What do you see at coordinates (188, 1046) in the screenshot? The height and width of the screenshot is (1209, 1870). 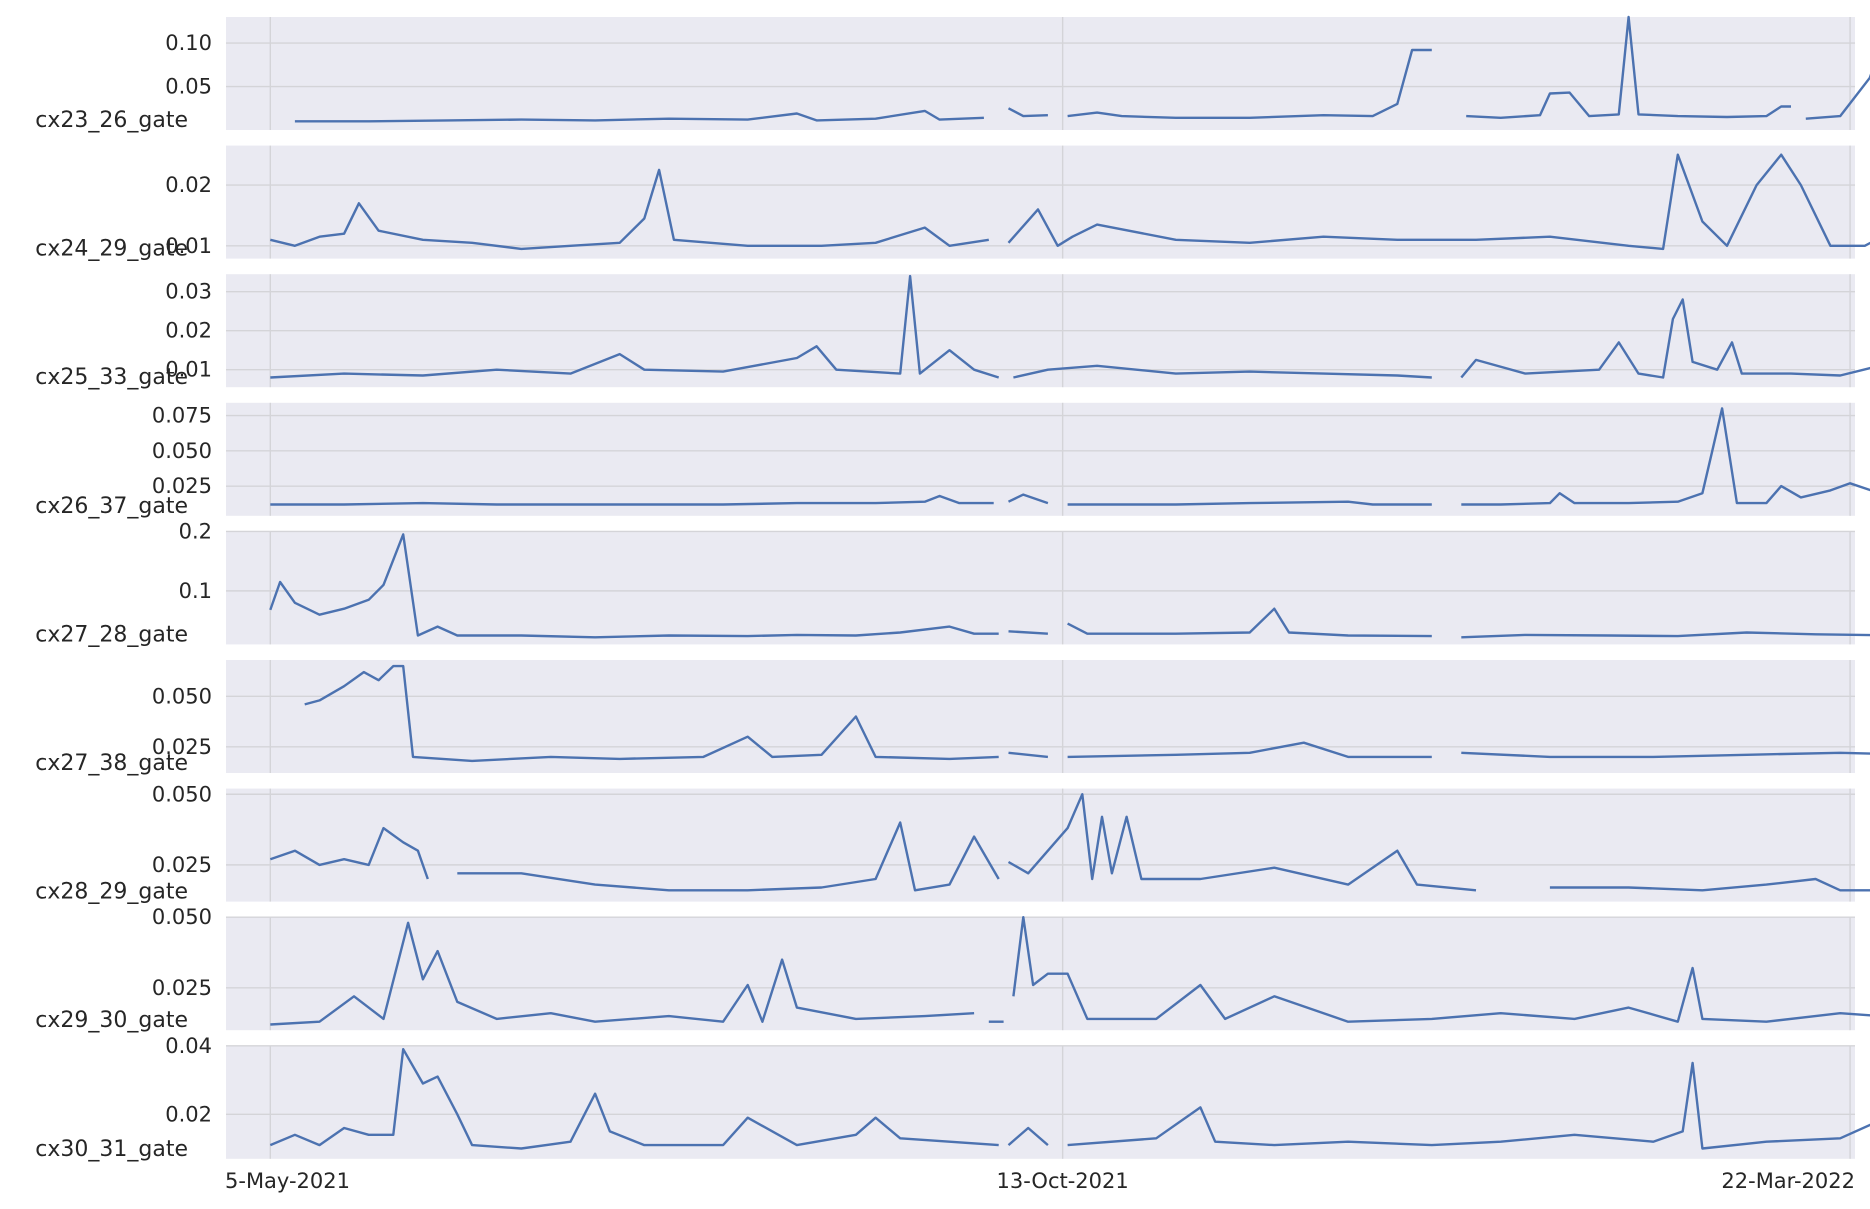 I see `y-tick-label: 0.04` at bounding box center [188, 1046].